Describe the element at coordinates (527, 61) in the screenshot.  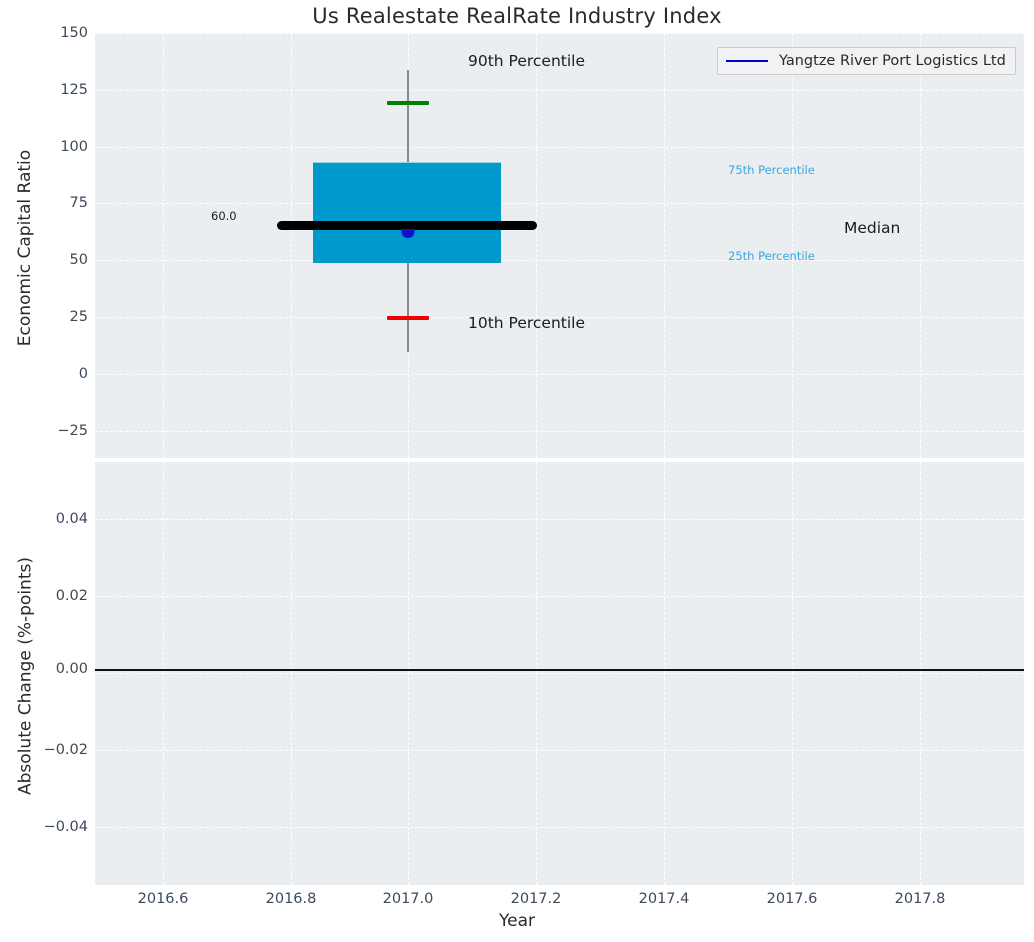
I see `annotation-90th-percentile: 90th Percentile` at that location.